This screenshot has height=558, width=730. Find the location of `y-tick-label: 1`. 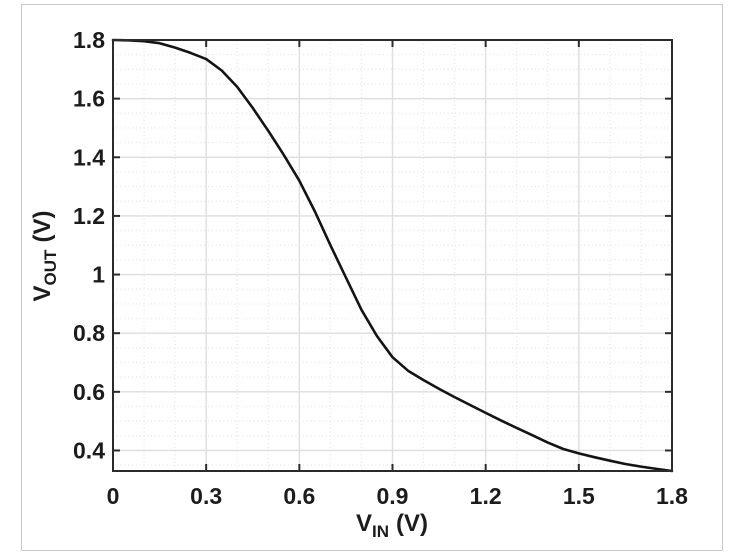

y-tick-label: 1 is located at coordinates (98, 275).